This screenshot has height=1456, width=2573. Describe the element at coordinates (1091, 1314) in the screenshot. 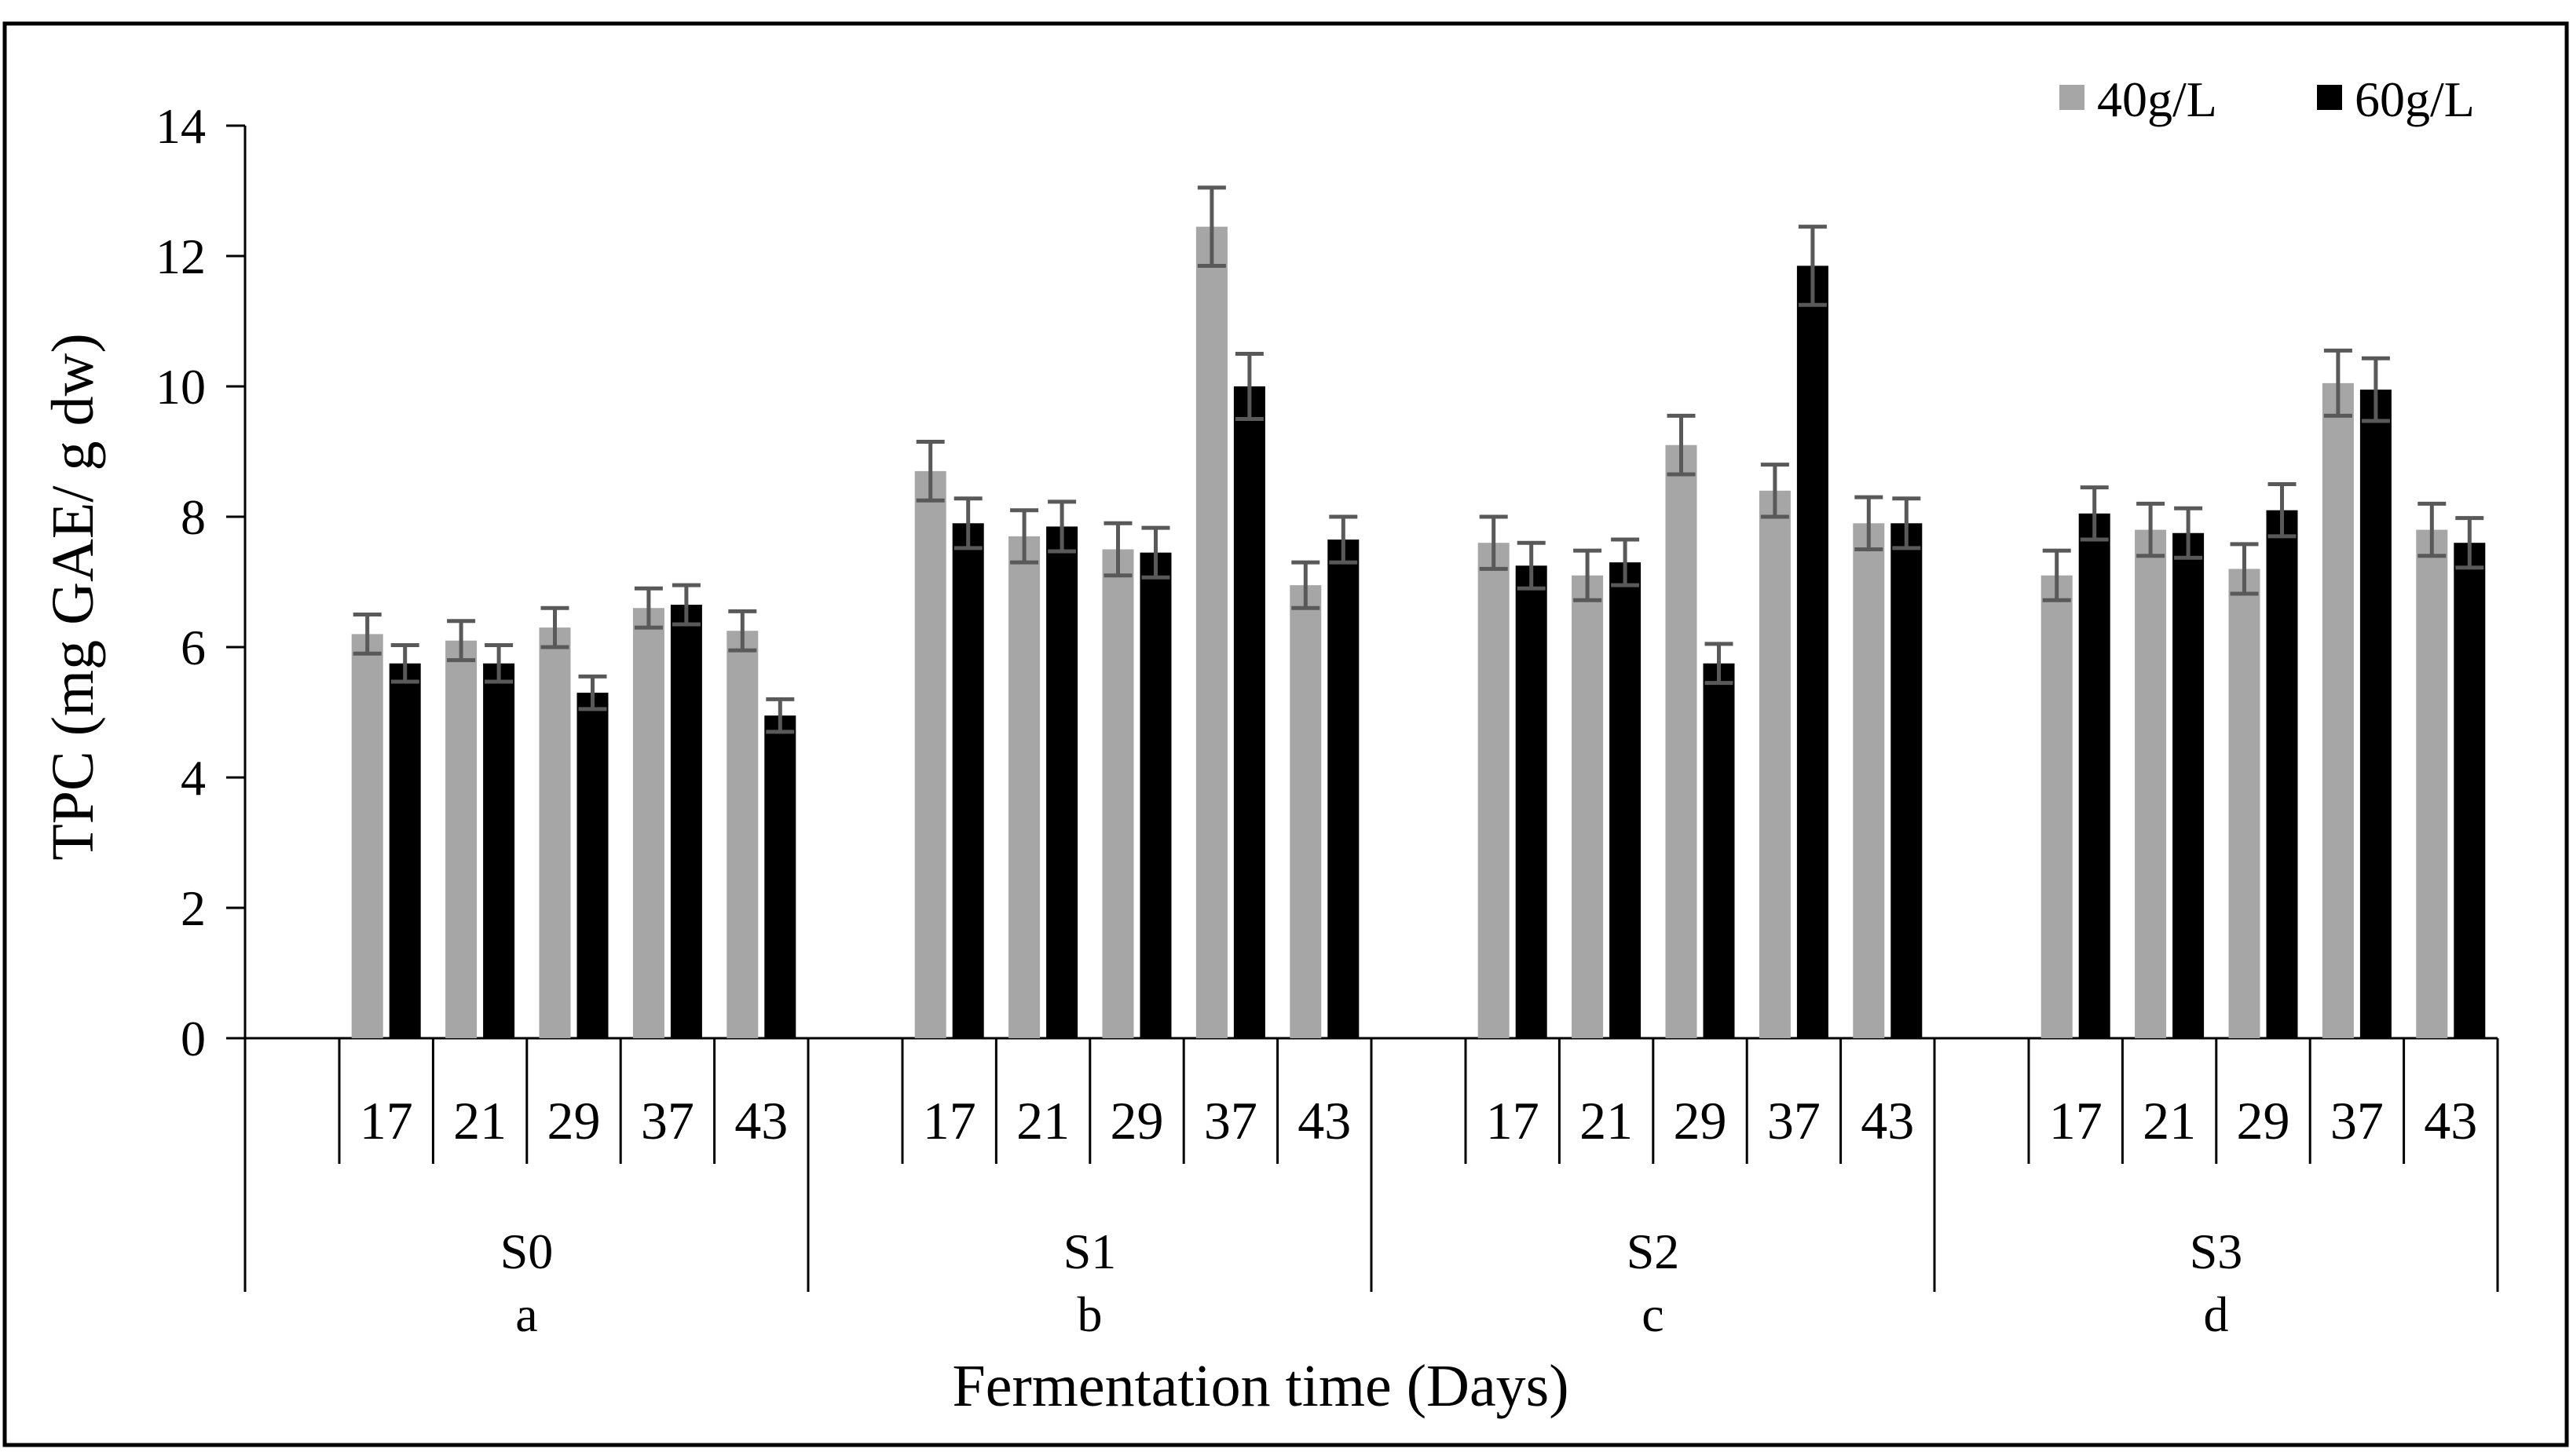

I see `group-letter-label: b` at that location.